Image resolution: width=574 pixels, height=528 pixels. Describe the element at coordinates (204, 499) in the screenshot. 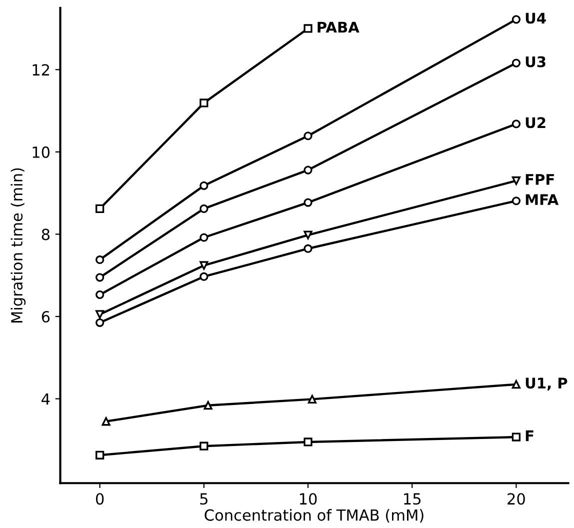

I see `x-tick-label: 5` at that location.